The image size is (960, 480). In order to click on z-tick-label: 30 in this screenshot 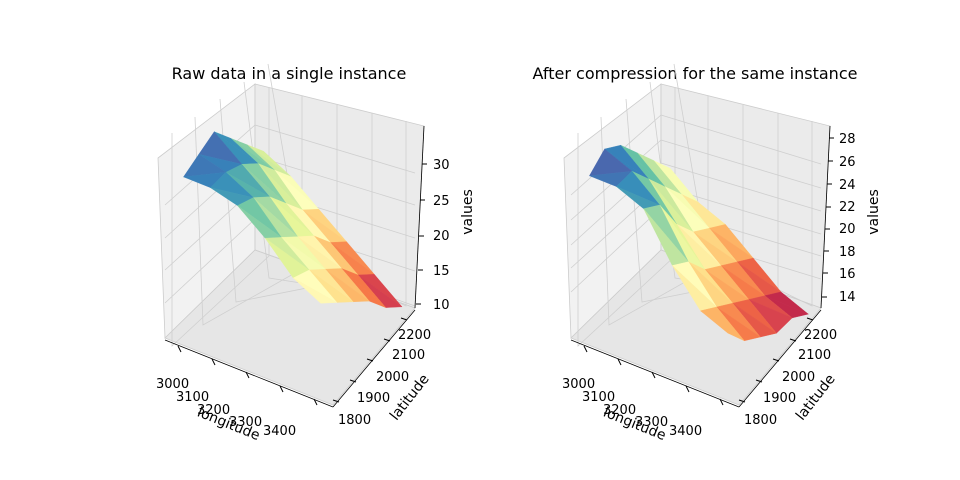, I will do `click(441, 165)`.